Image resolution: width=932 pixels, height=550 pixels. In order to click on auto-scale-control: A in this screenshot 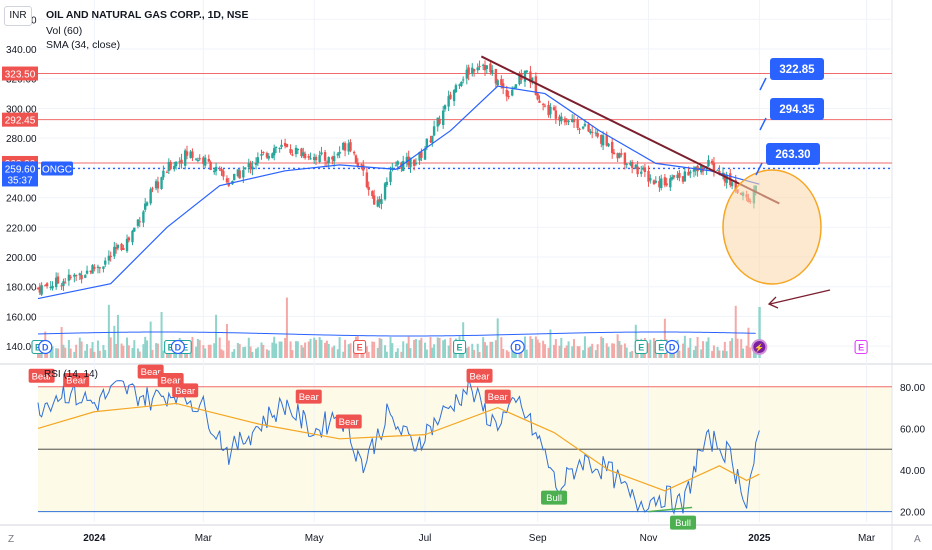, I will do `click(917, 539)`.